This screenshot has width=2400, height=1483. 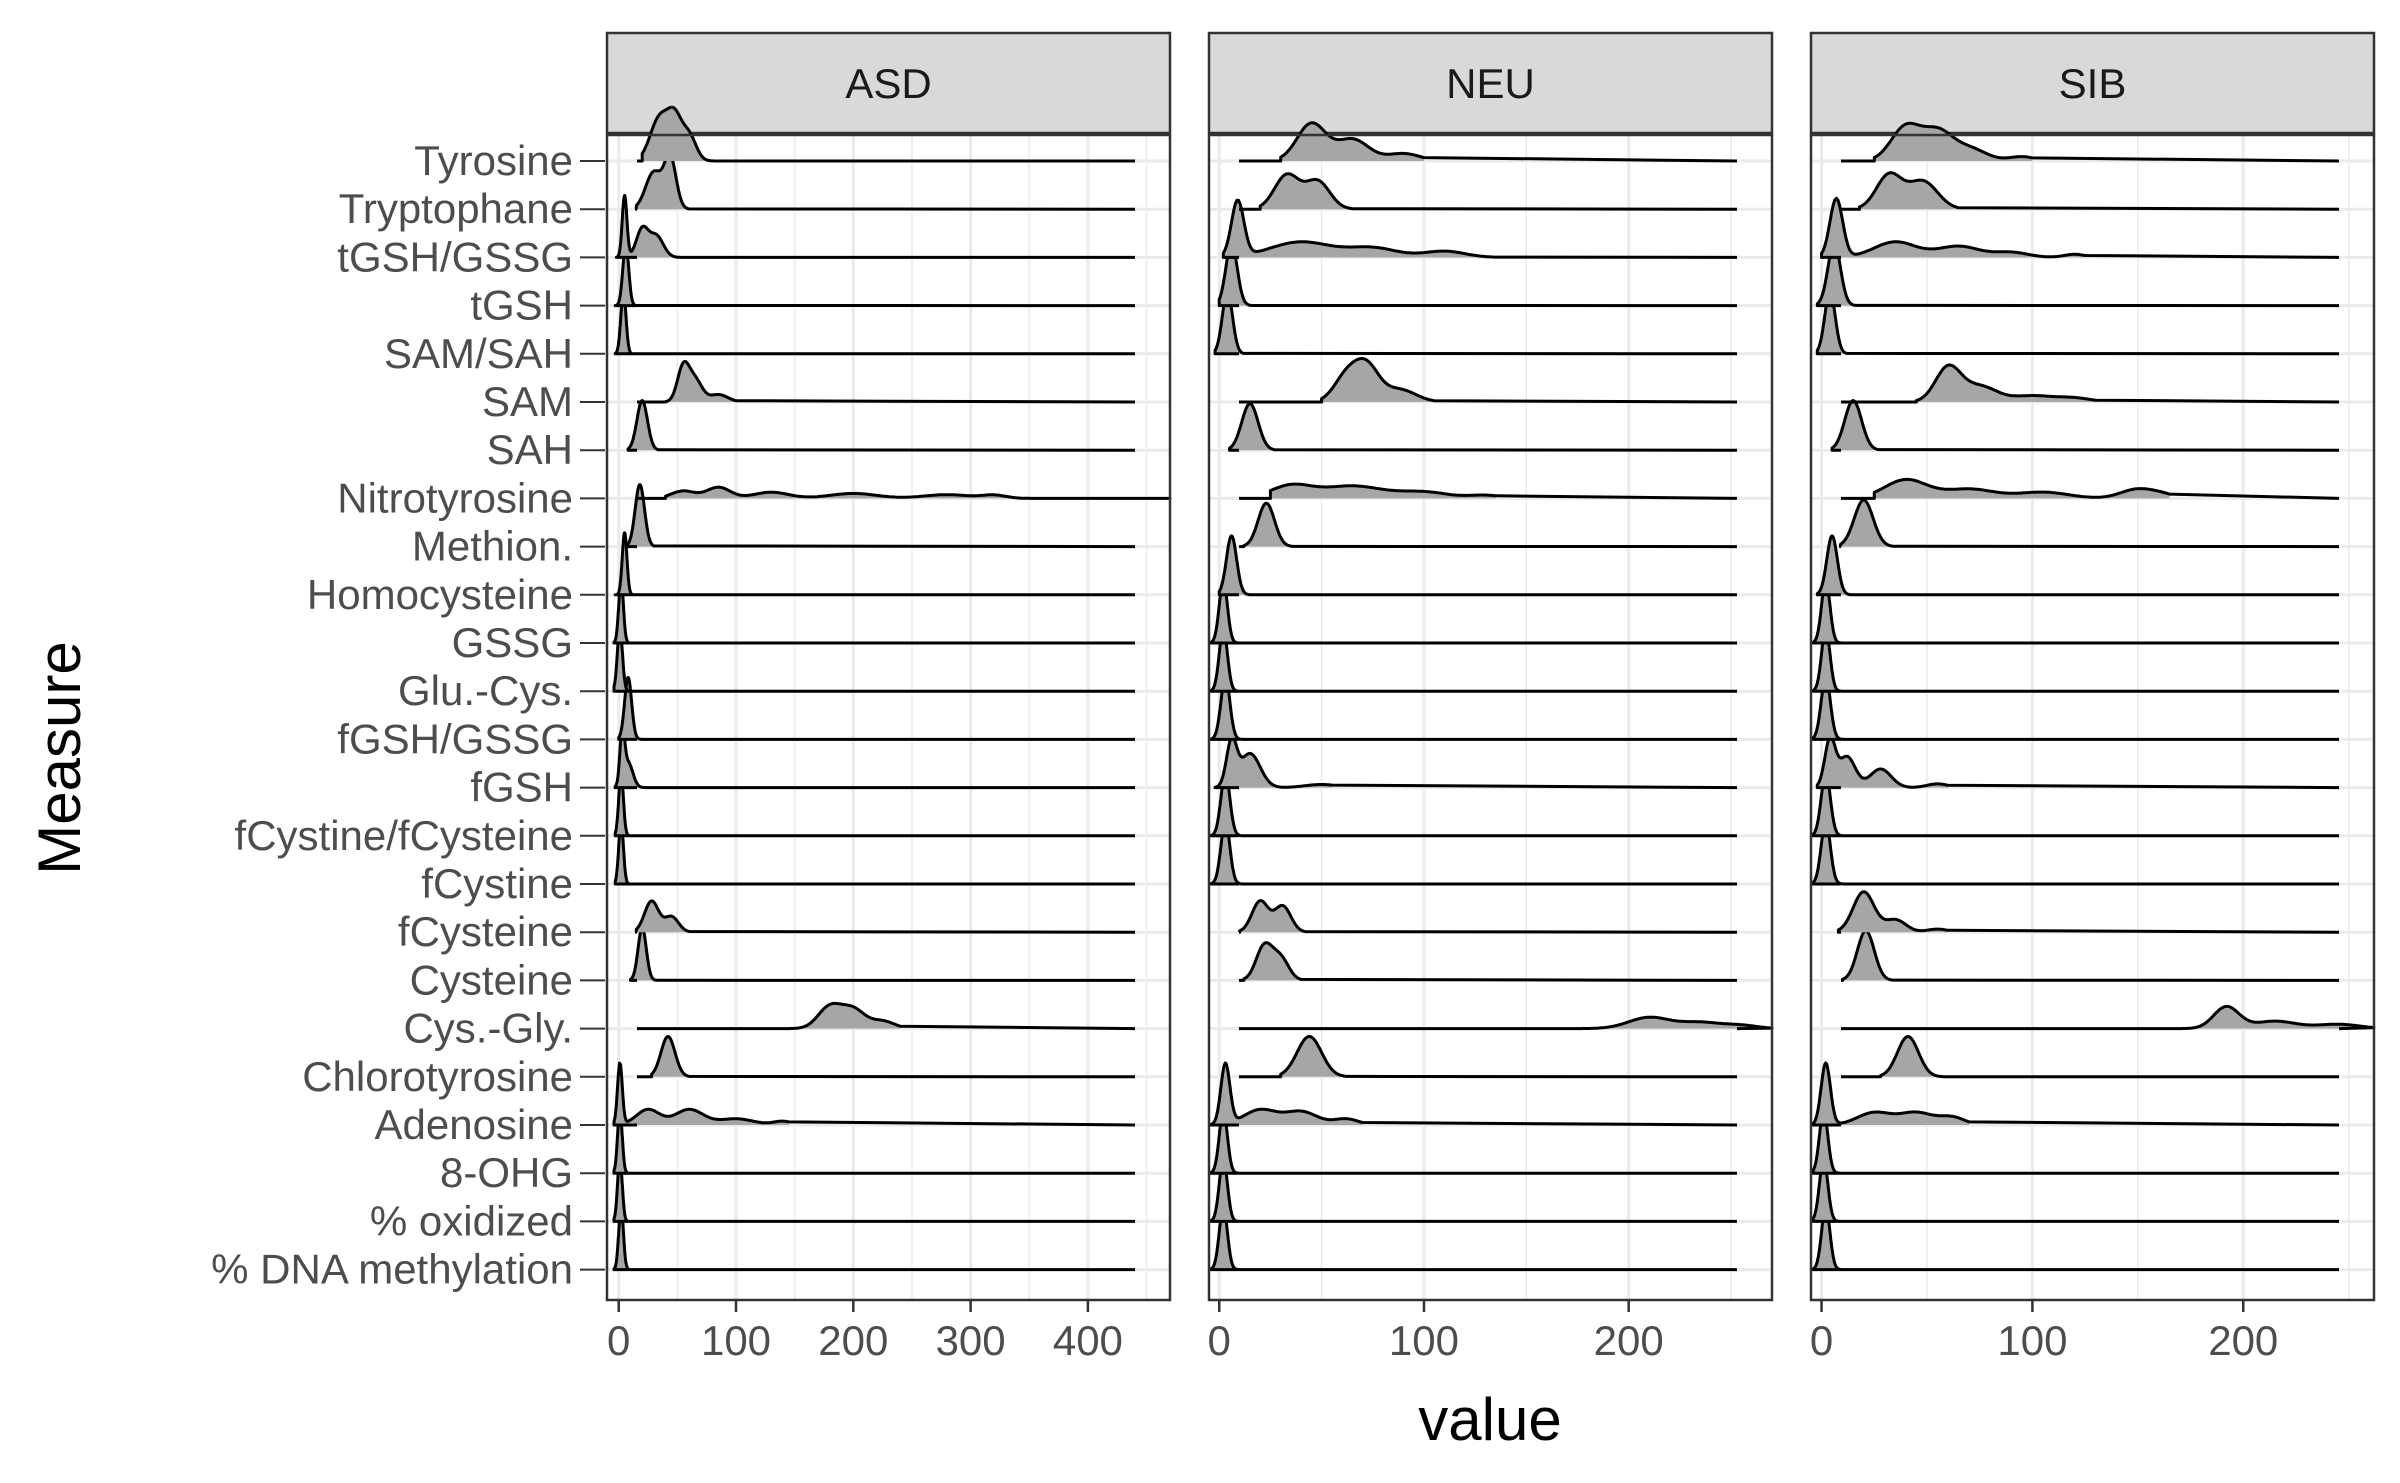 What do you see at coordinates (971, 1340) in the screenshot?
I see `x-tick-label: 300` at bounding box center [971, 1340].